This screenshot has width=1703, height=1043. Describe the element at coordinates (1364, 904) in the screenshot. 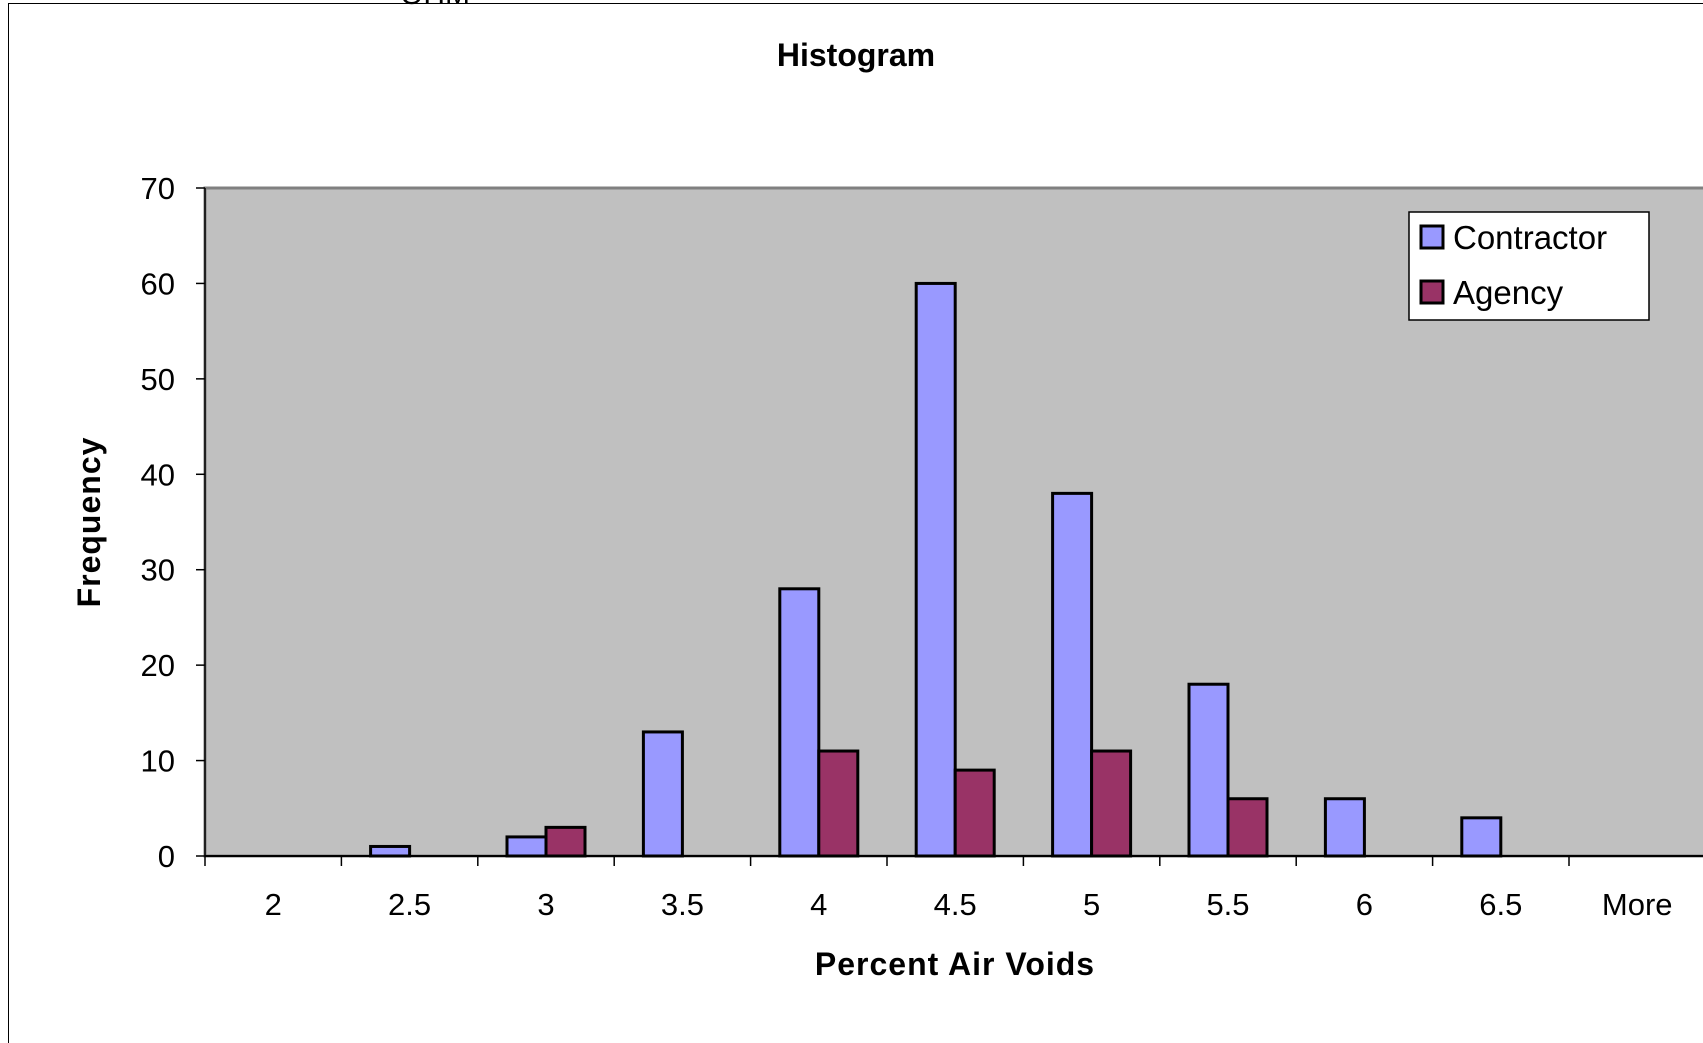

I see `x-tick-label: 6` at that location.